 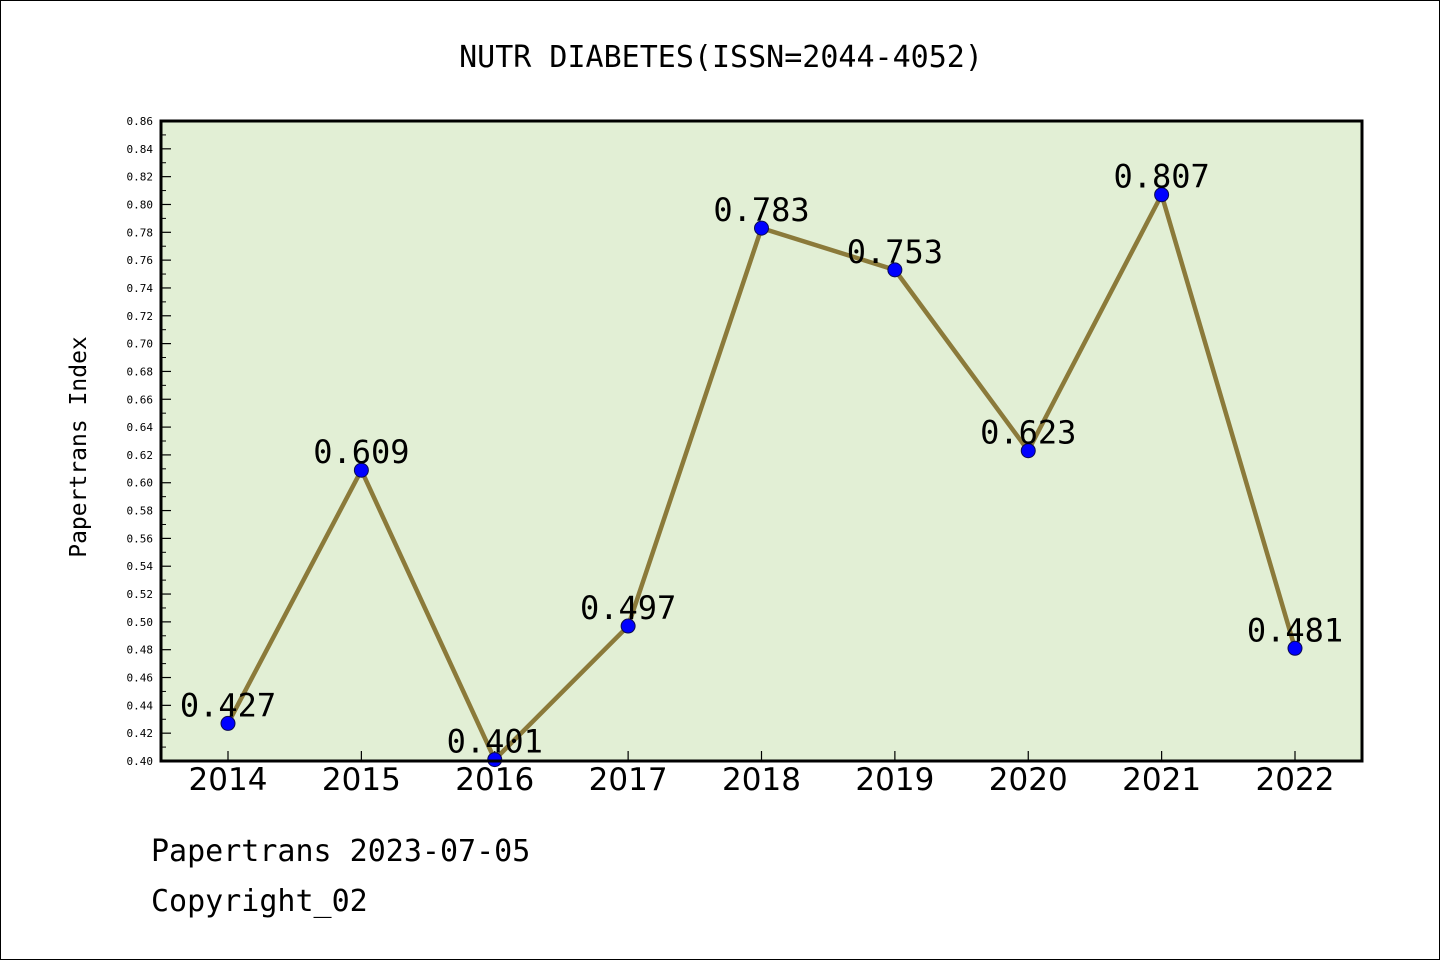 I want to click on y-tick-label: 0.54, so click(x=140, y=566).